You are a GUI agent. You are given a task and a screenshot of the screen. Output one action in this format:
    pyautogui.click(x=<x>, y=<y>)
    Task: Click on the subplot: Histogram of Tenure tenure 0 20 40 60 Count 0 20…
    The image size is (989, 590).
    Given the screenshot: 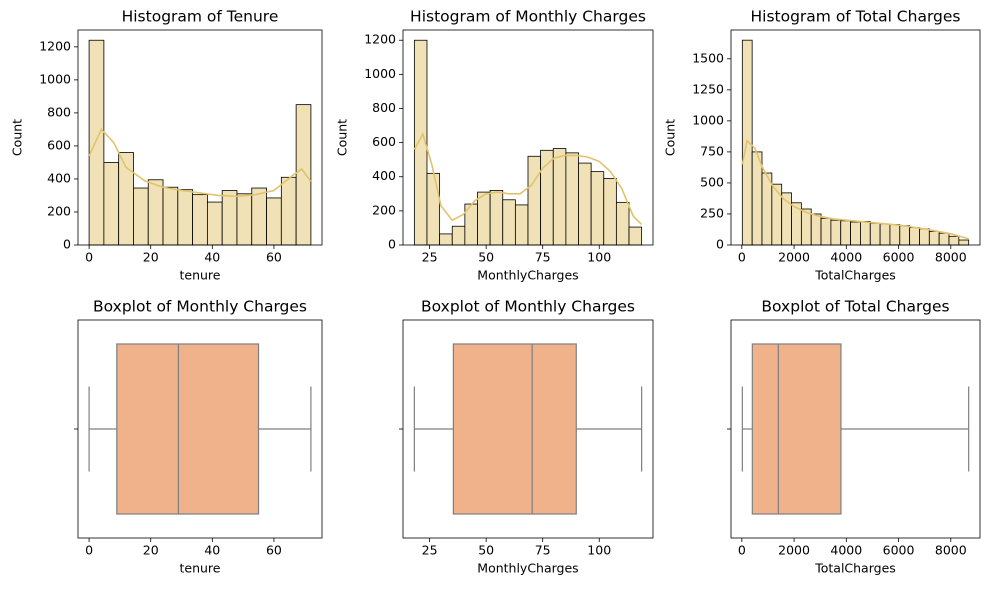 What is the action you would take?
    pyautogui.click(x=166, y=145)
    